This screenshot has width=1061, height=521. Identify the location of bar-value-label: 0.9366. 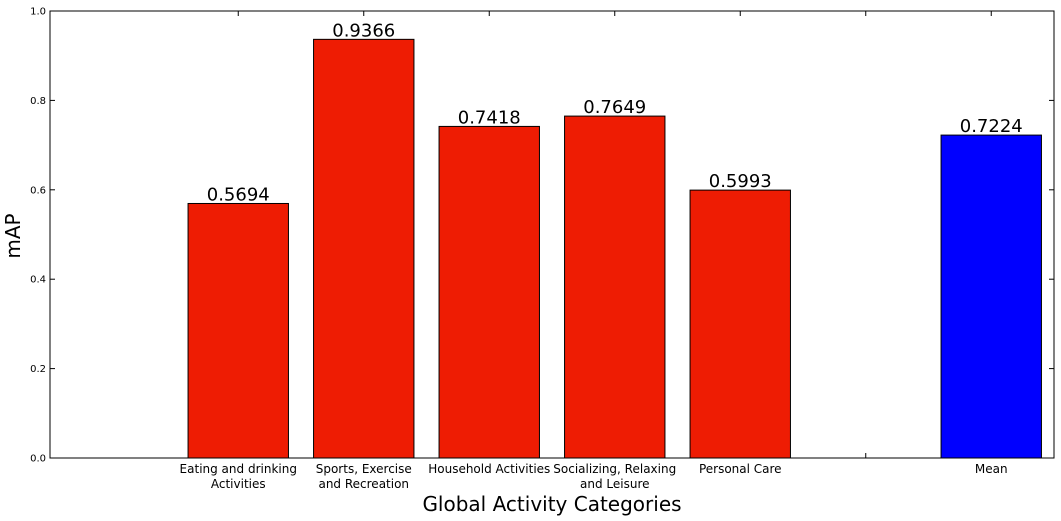
(363, 30).